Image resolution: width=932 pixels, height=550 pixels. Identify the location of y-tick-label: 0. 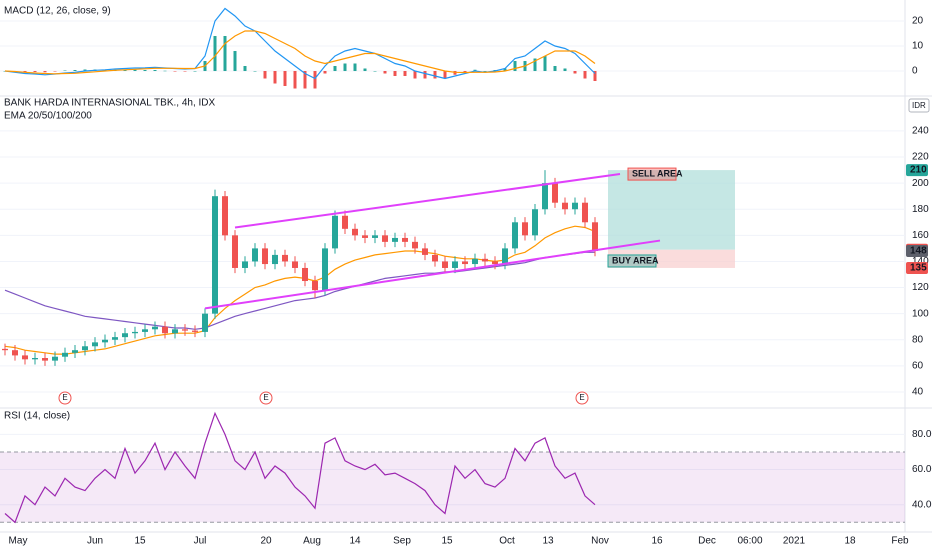
(915, 71).